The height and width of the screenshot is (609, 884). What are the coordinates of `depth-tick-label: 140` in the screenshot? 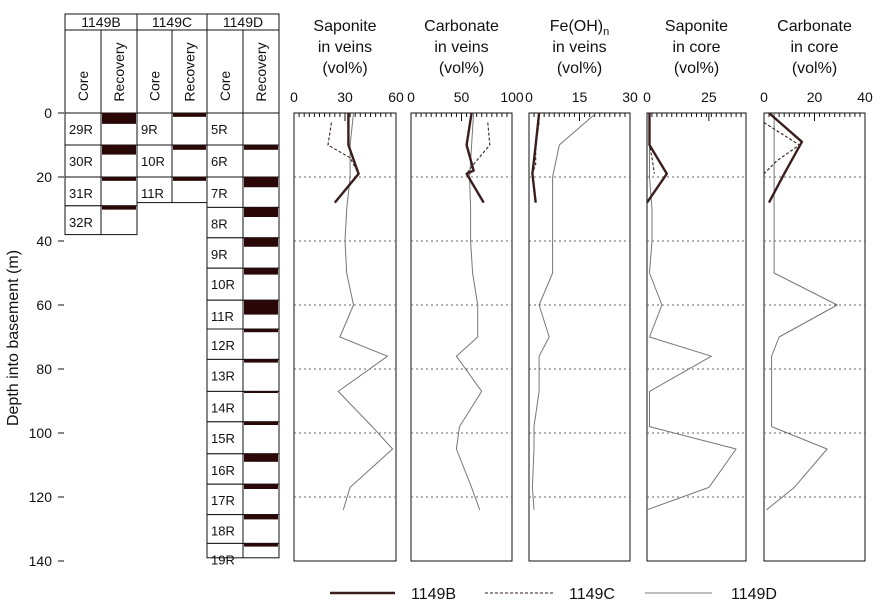 It's located at (41, 561).